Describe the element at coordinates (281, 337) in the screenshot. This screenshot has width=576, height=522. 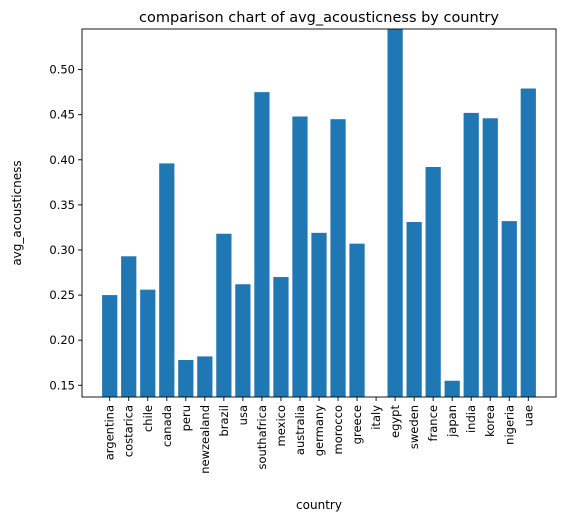
I see `bar-mexico` at that location.